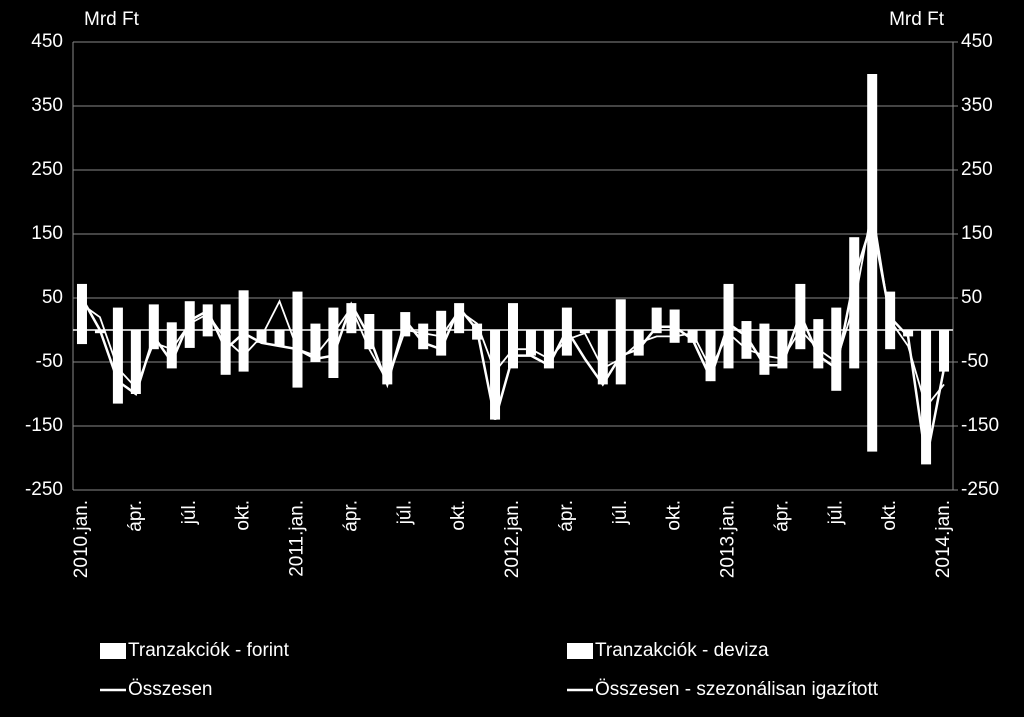 This screenshot has width=1024, height=717. Describe the element at coordinates (943, 539) in the screenshot. I see `x-tick-label: 2014.jan.` at that location.